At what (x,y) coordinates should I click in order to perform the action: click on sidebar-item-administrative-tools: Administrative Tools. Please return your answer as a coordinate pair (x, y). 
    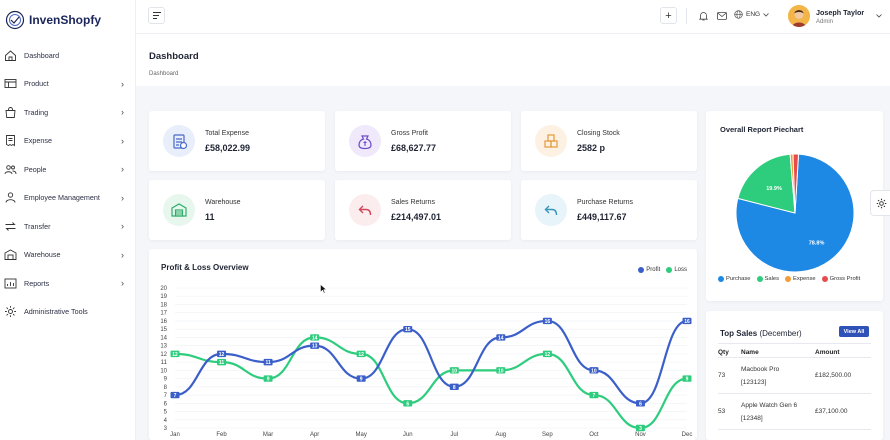
    Looking at the image, I should click on (67, 312).